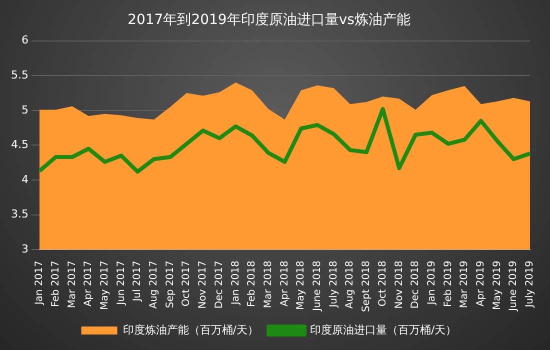 The width and height of the screenshot is (550, 350). What do you see at coordinates (190, 329) in the screenshot?
I see `legend-label: 印度炼油产能（百万桶/天）` at bounding box center [190, 329].